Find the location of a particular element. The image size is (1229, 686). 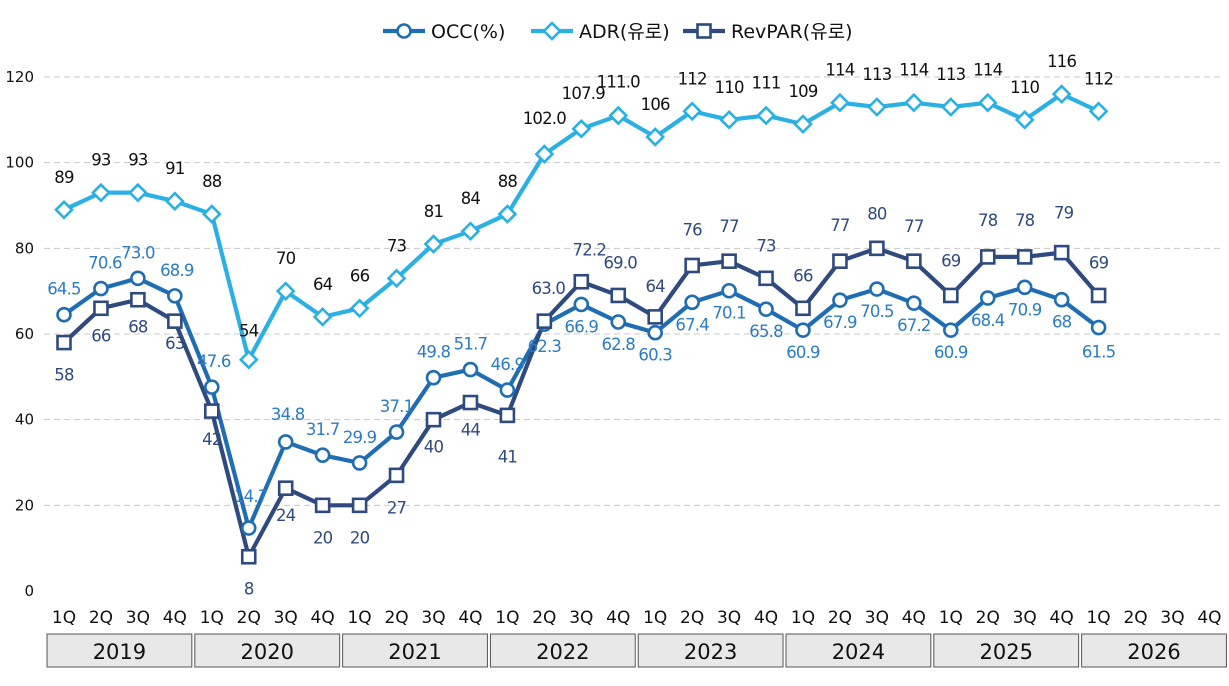

y-tick-label: 20 is located at coordinates (24, 505).